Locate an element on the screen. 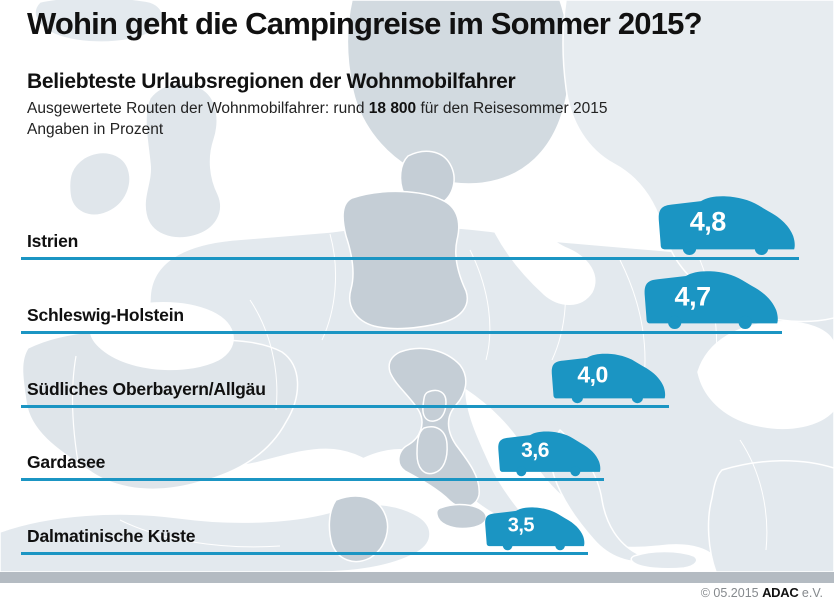 The height and width of the screenshot is (608, 834). map-iceland is located at coordinates (99, 21).